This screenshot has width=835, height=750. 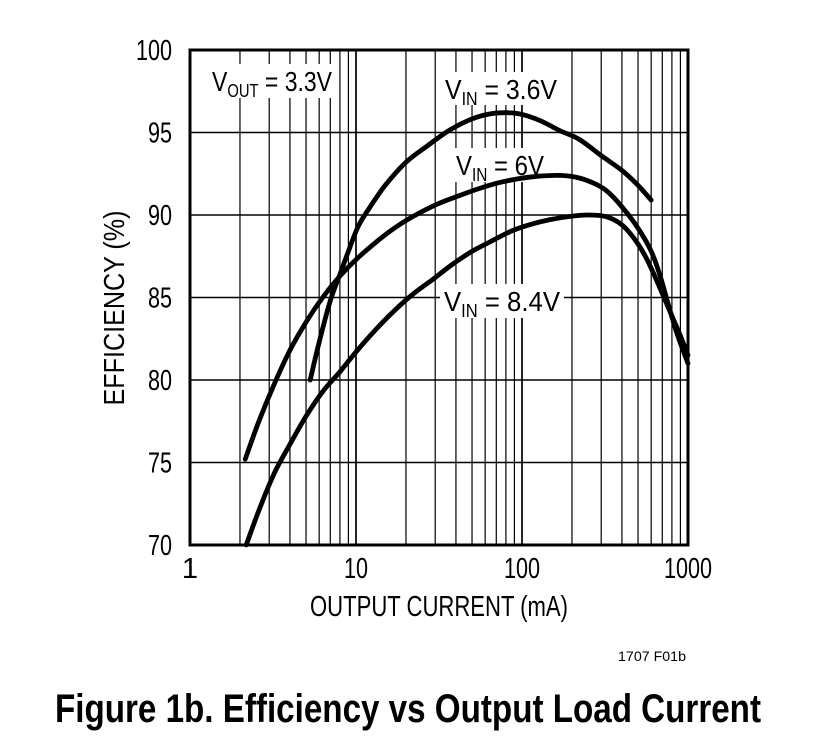 I want to click on annotation-labels: VOUT = 3.3V VIN = 3.6V VIN = 6V VIN = 8.4V, so click(x=386, y=193).